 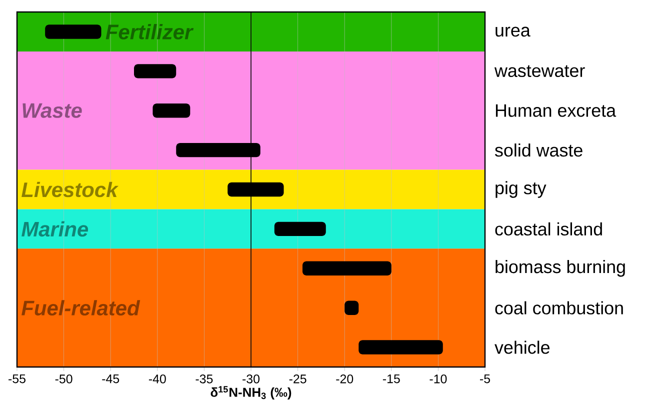 I want to click on x-tick-label: -45, so click(x=111, y=379).